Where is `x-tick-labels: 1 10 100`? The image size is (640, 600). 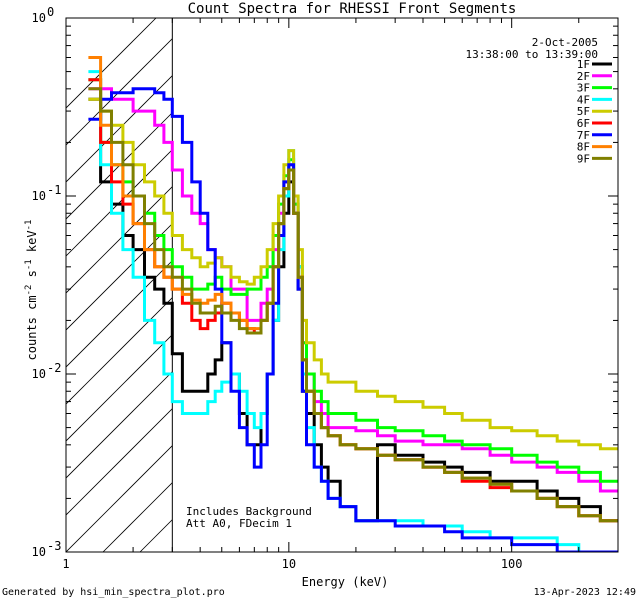
x-tick-labels: 1 10 100 is located at coordinates (292, 564).